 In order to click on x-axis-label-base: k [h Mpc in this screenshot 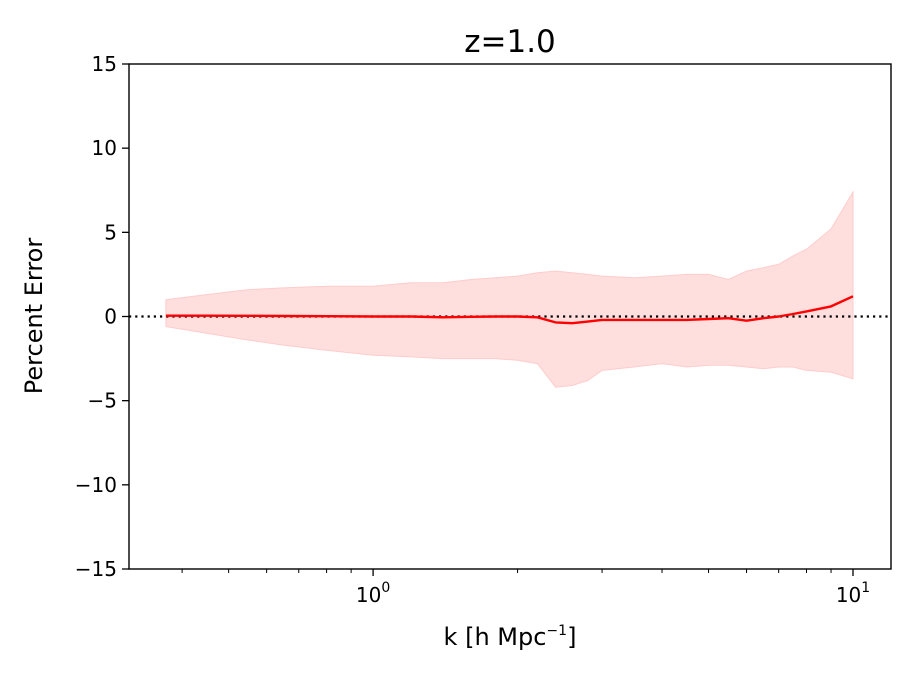, I will do `click(495, 637)`.